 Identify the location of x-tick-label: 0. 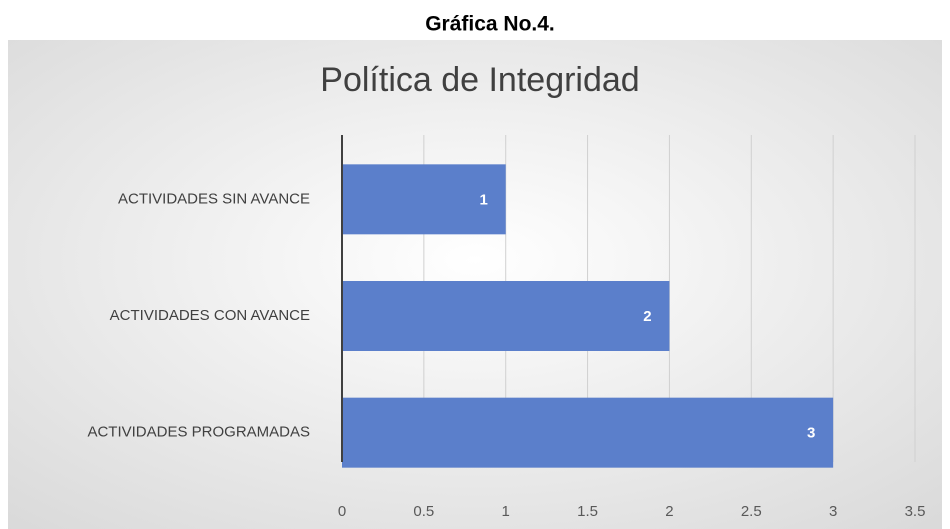
(342, 511).